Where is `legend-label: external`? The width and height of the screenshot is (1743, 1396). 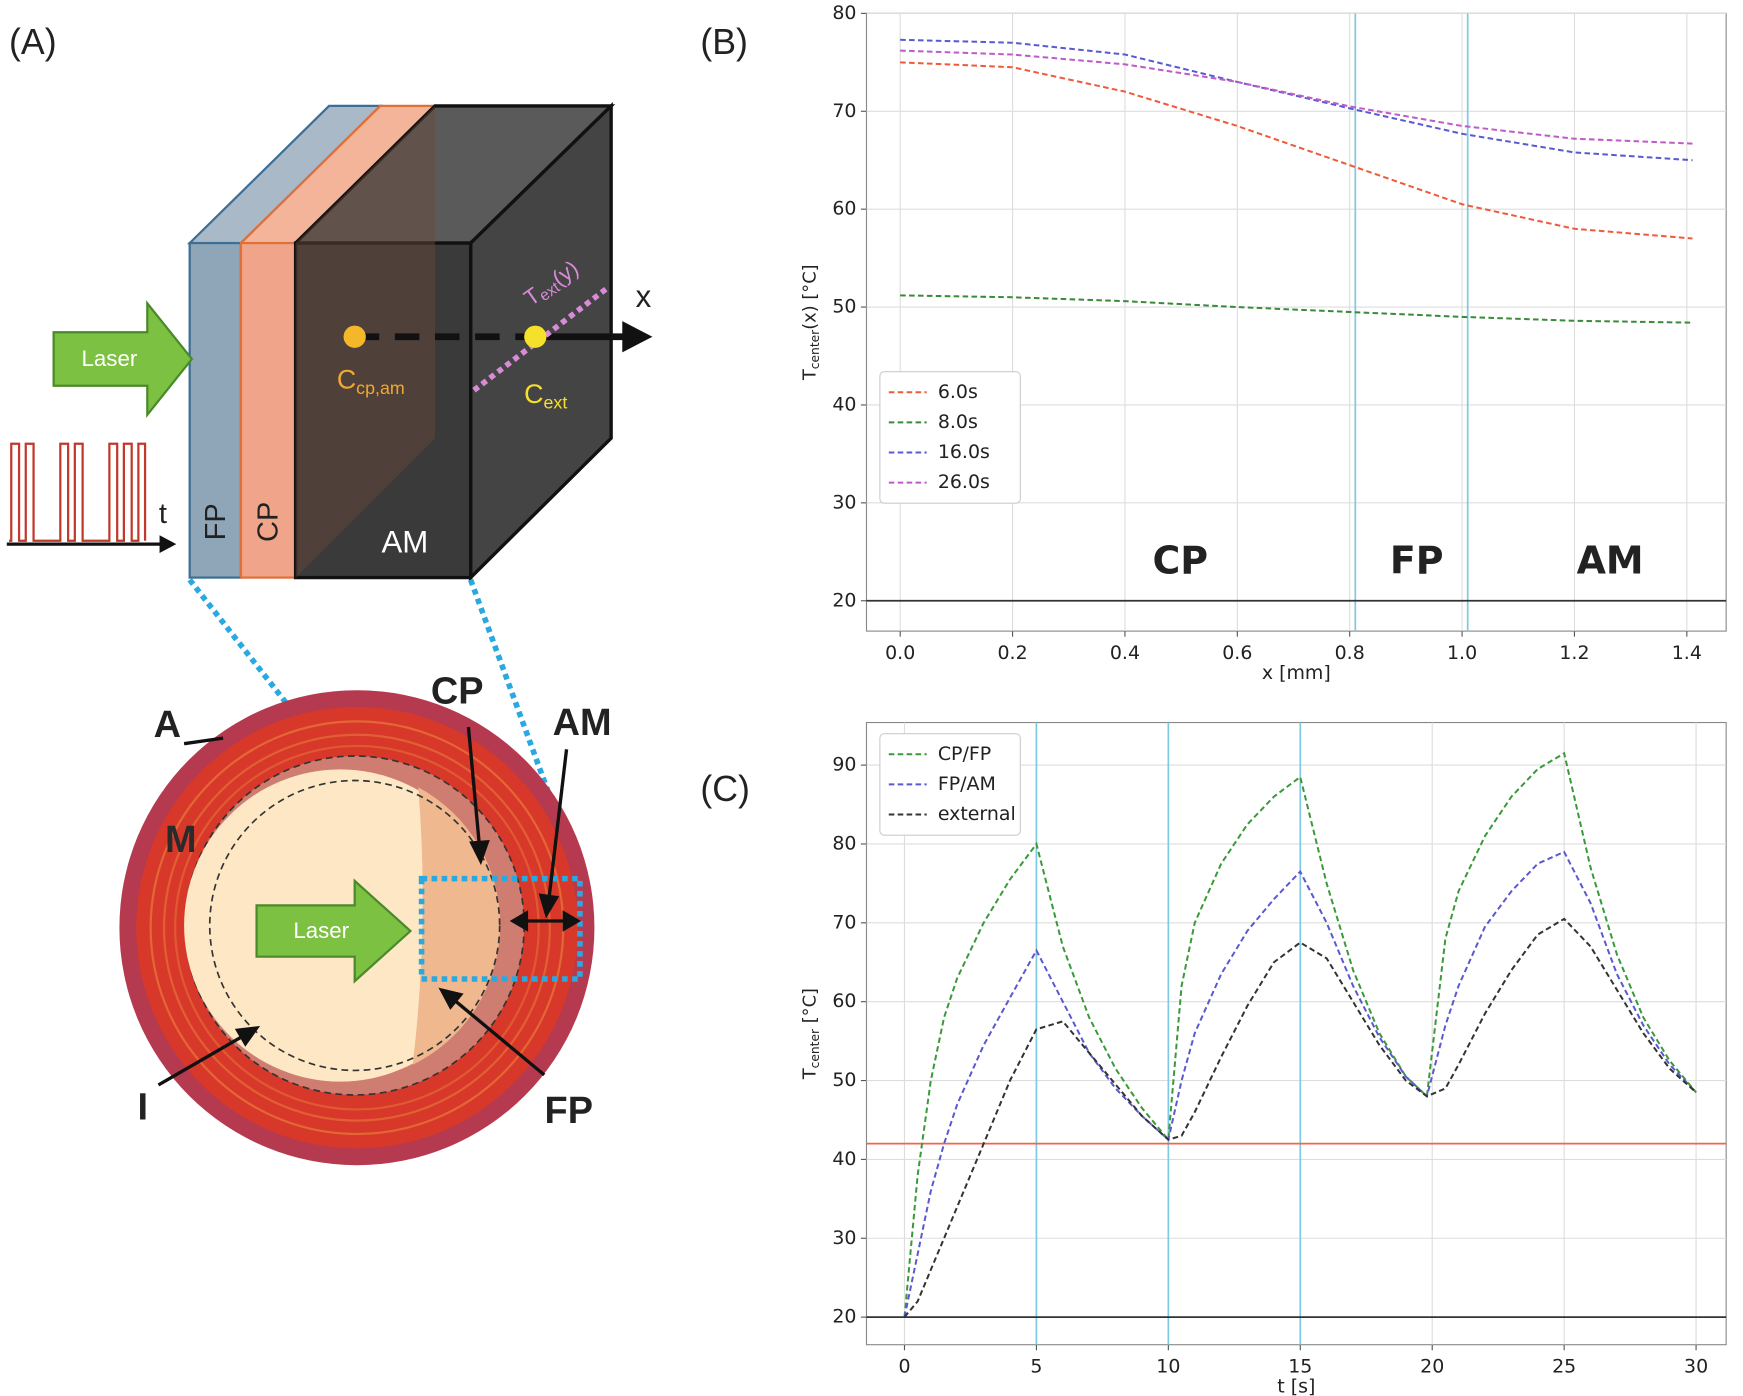 legend-label: external is located at coordinates (977, 814).